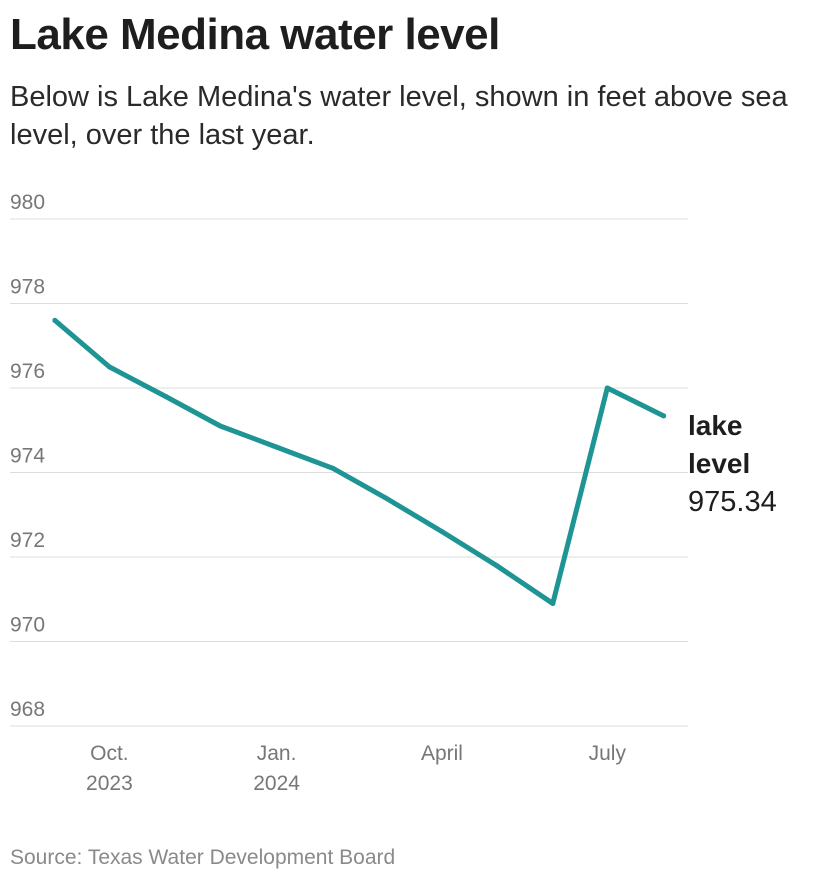 The width and height of the screenshot is (820, 888). What do you see at coordinates (356, 768) in the screenshot?
I see `x-tick-labels: Oct. 2023 Jan. 2024 April July` at bounding box center [356, 768].